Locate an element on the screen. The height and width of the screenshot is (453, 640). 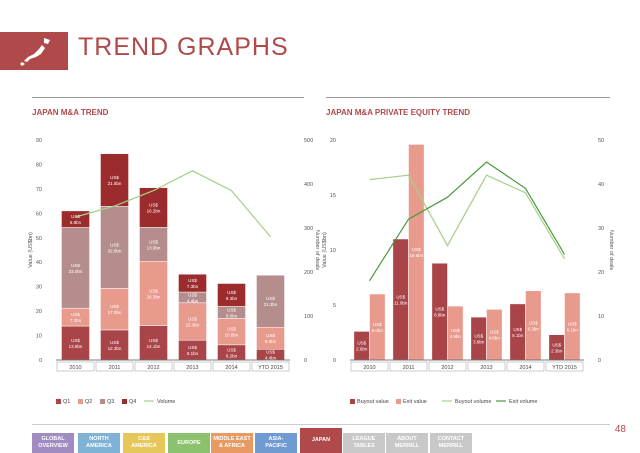
data-label: 10.8bn is located at coordinates (232, 335).